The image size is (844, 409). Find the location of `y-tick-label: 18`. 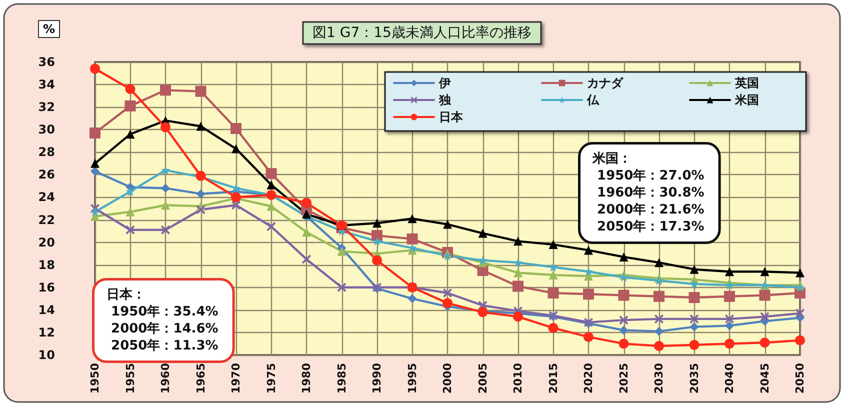

y-tick-label: 18 is located at coordinates (46, 265).